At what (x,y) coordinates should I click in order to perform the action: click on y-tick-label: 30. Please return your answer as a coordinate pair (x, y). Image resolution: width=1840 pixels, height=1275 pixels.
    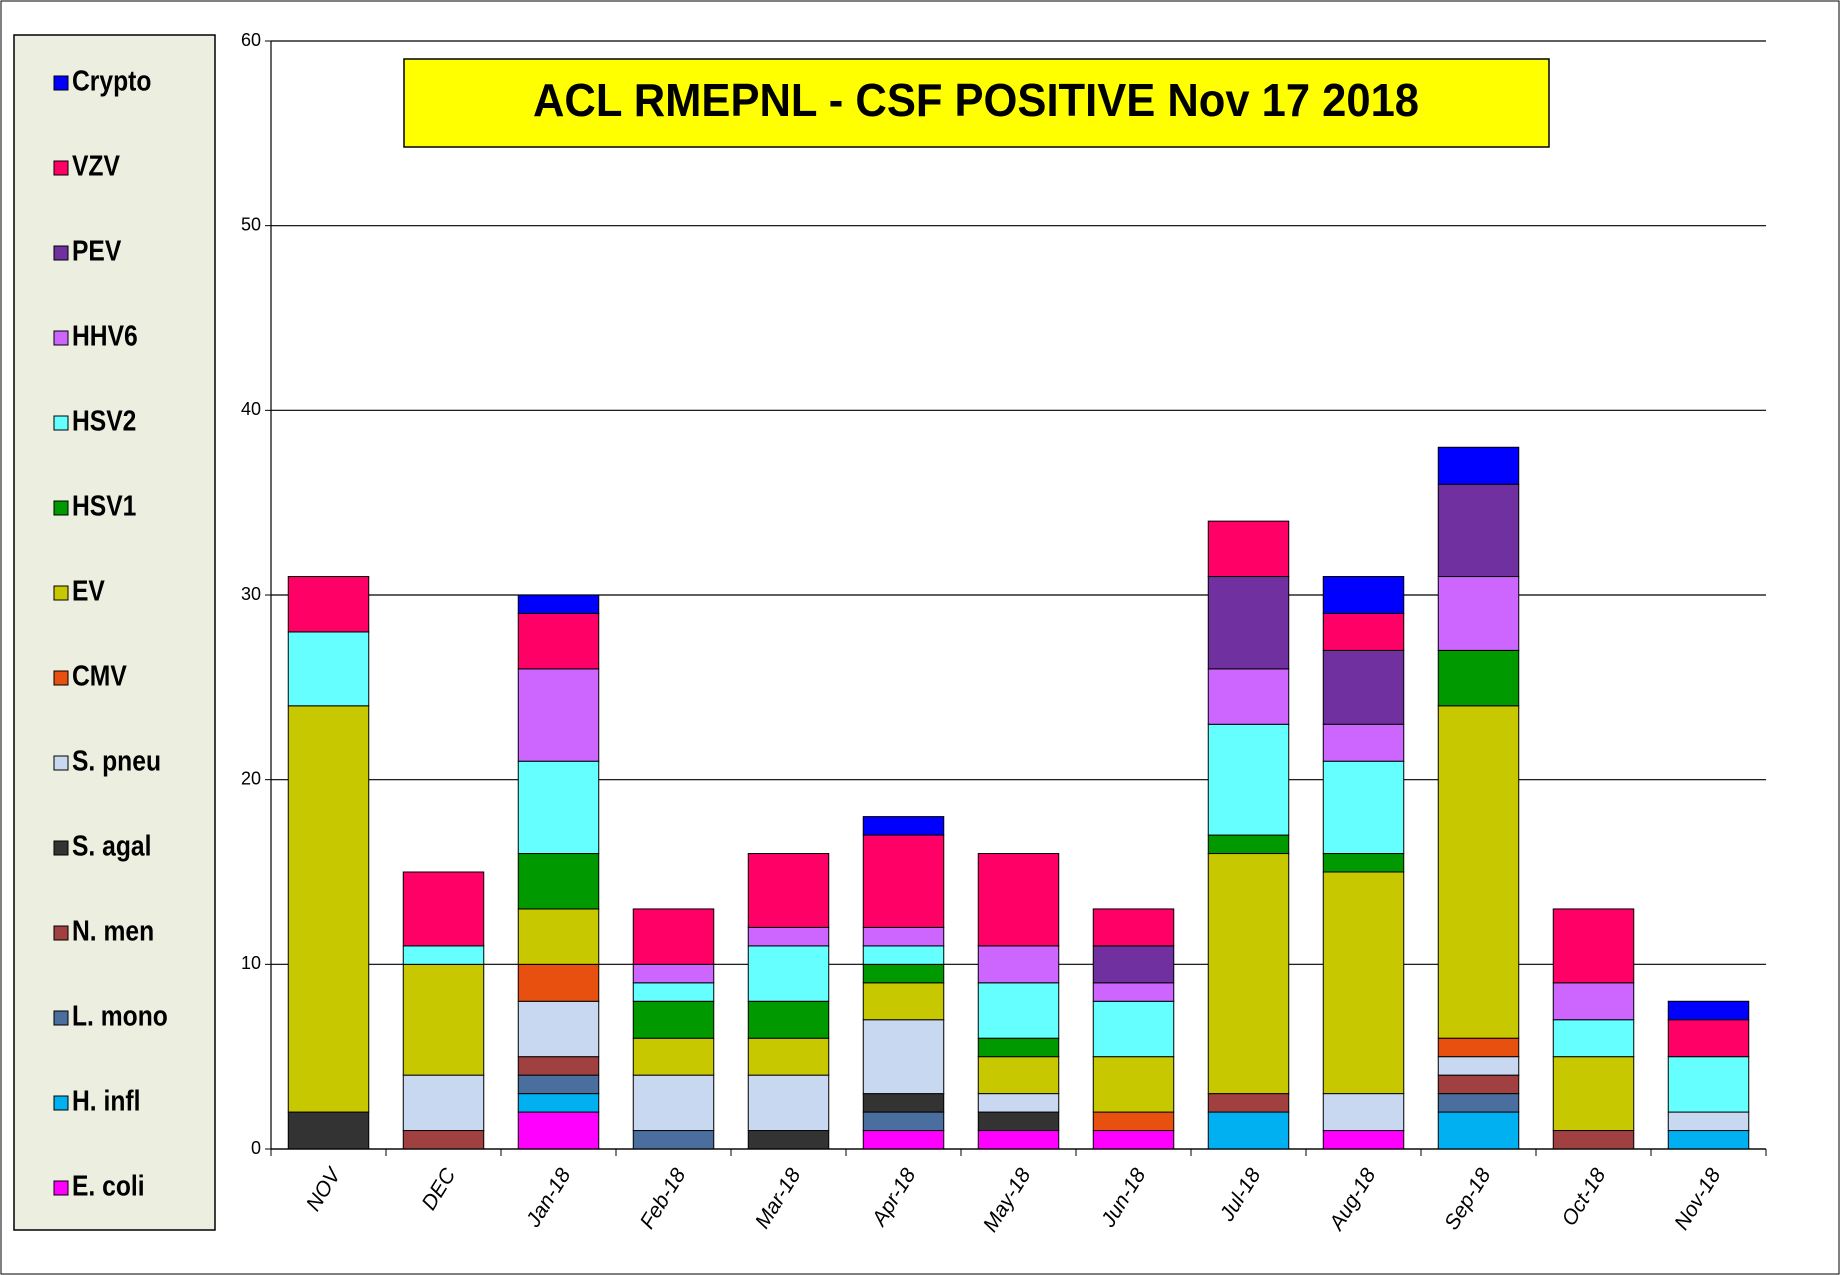
    Looking at the image, I should click on (251, 594).